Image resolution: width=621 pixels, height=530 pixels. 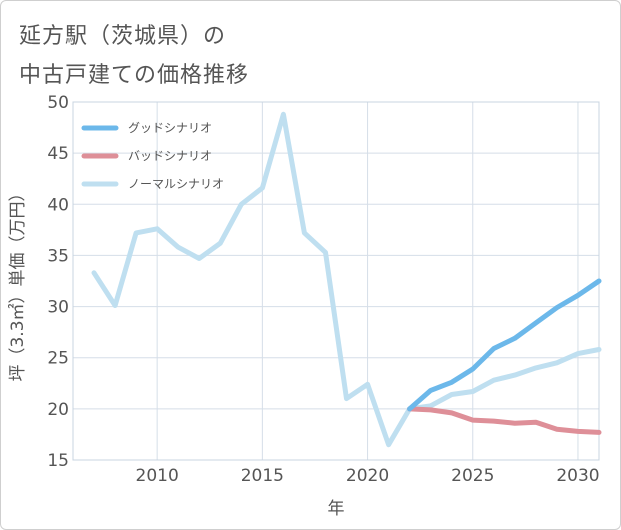 What do you see at coordinates (58, 308) in the screenshot?
I see `y-tick-label: 30` at bounding box center [58, 308].